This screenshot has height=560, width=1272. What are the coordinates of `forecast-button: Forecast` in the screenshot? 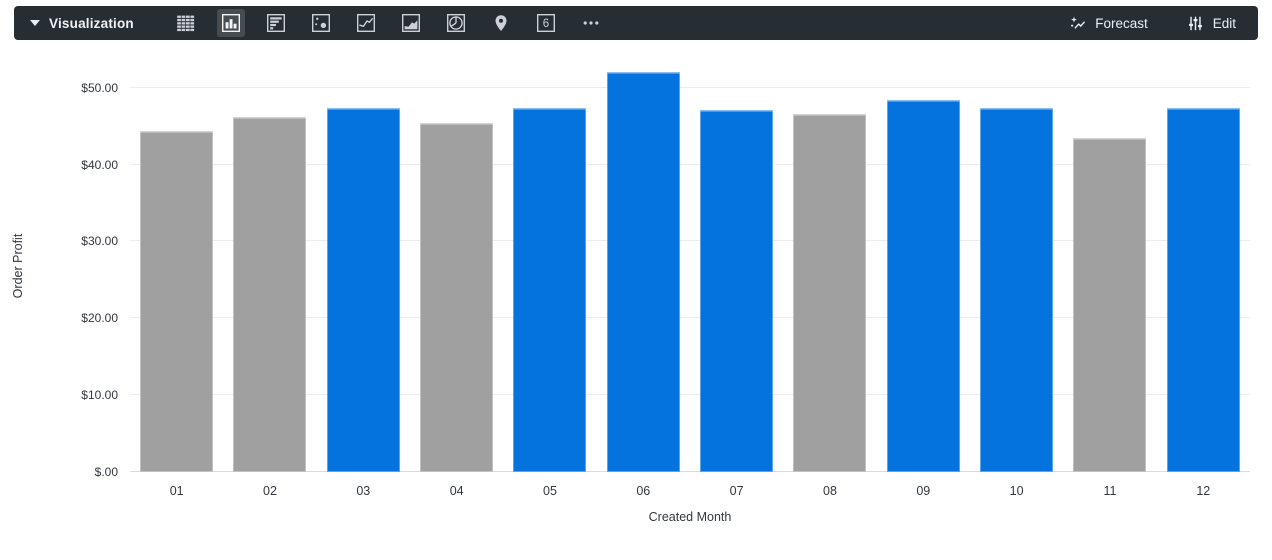 It's located at (1108, 23).